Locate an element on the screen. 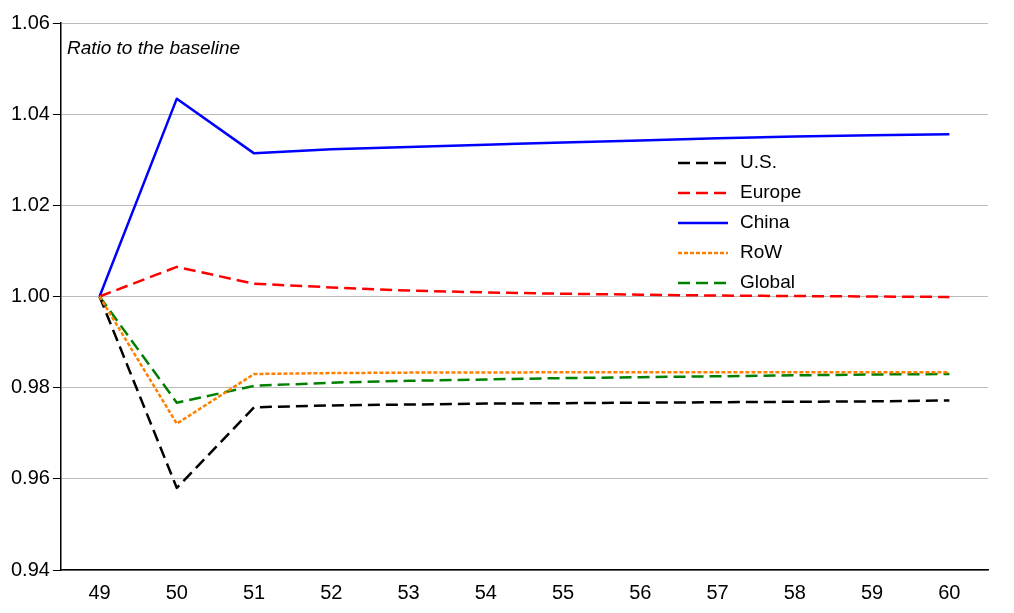  legend-label: RoW is located at coordinates (761, 252).